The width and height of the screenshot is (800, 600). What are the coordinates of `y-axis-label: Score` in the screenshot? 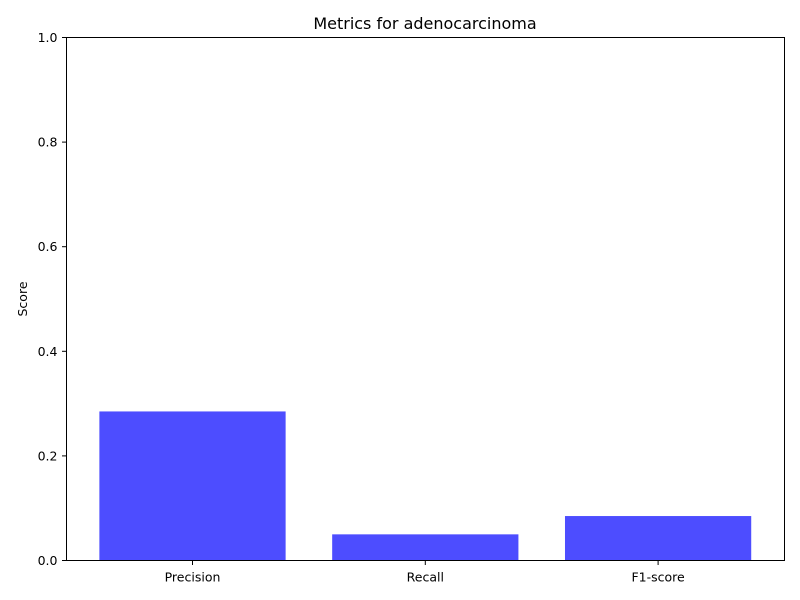 It's located at (22, 298).